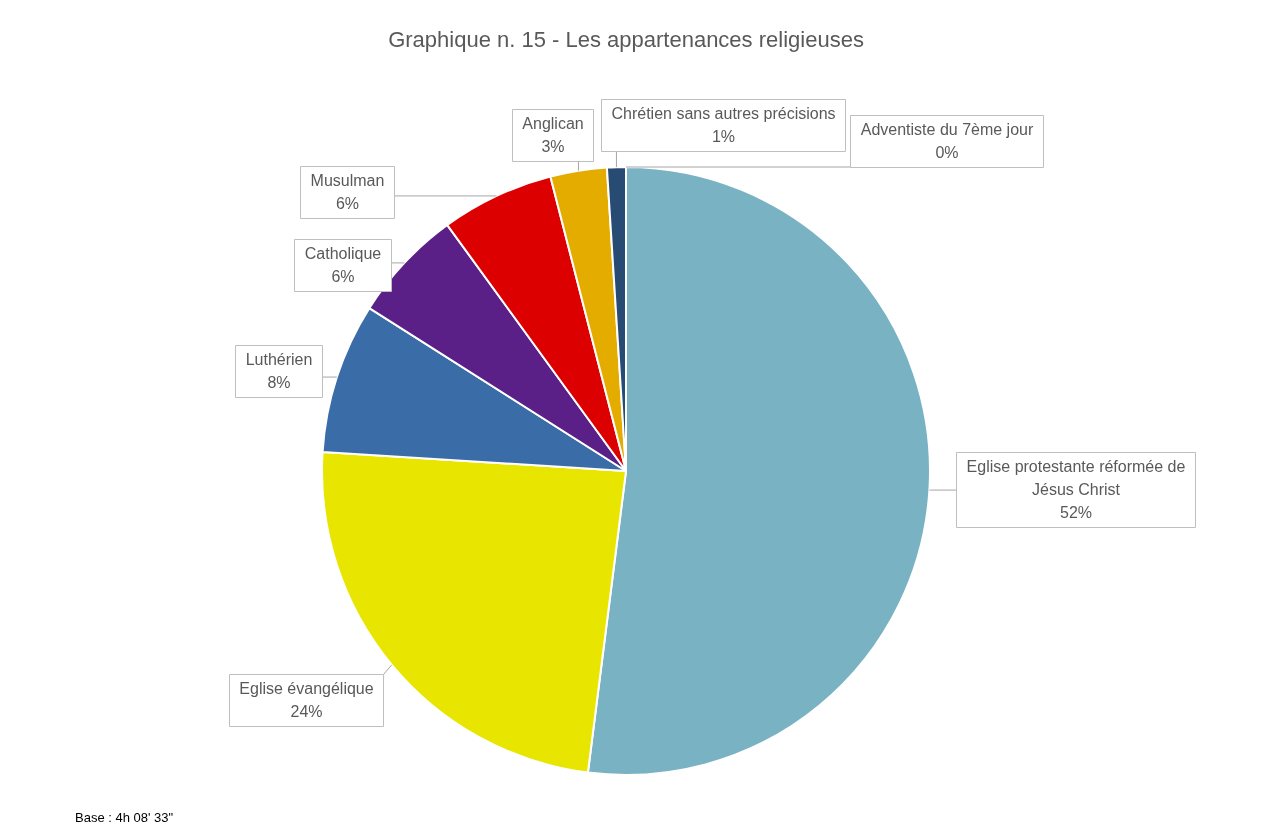  What do you see at coordinates (279, 383) in the screenshot?
I see `data-label: 8%` at bounding box center [279, 383].